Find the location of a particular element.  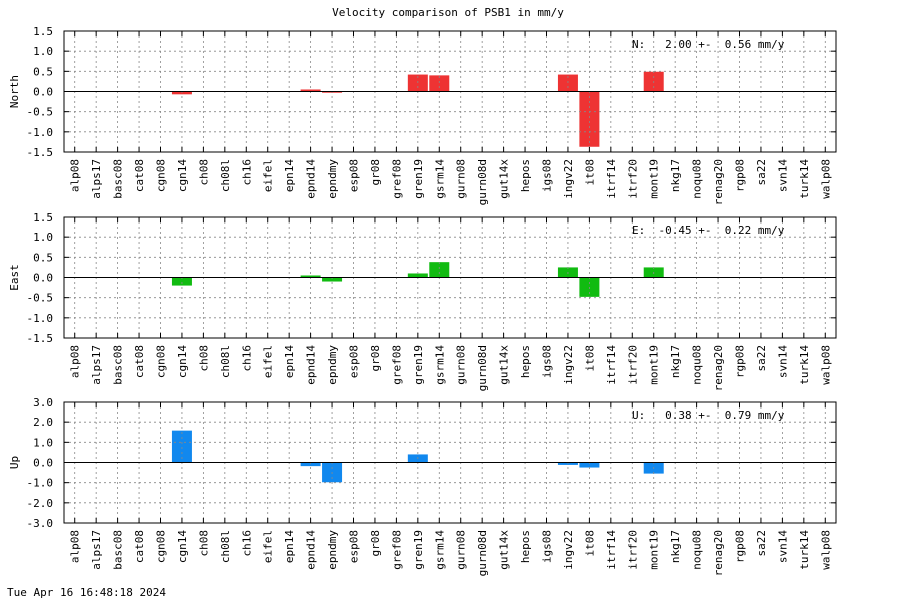

y-axis-label: Up is located at coordinates (14, 462).